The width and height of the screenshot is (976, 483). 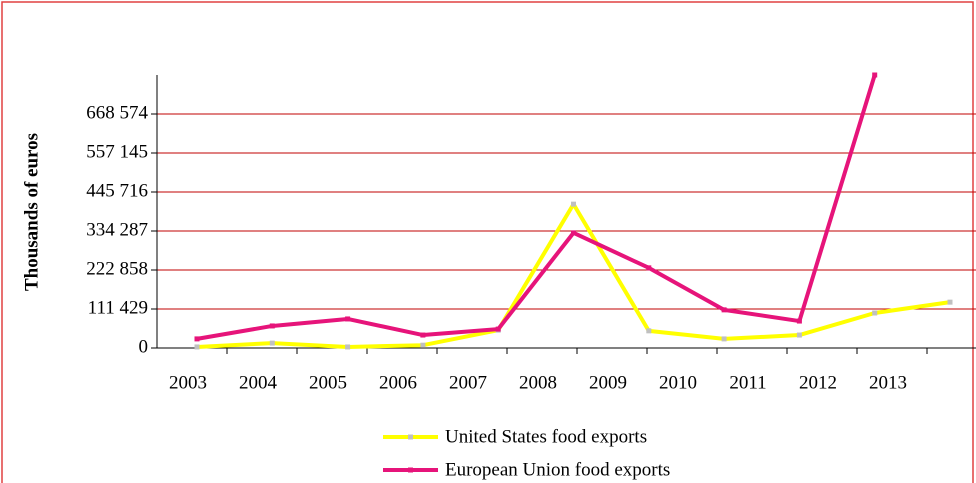 What do you see at coordinates (118, 307) in the screenshot?
I see `y-tick-label: 111 429` at bounding box center [118, 307].